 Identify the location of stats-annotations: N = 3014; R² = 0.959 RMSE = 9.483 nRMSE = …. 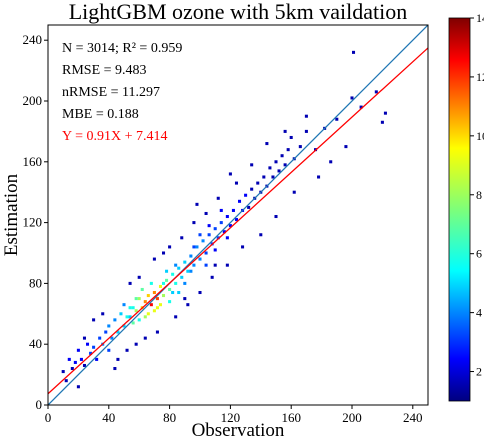
(122, 92).